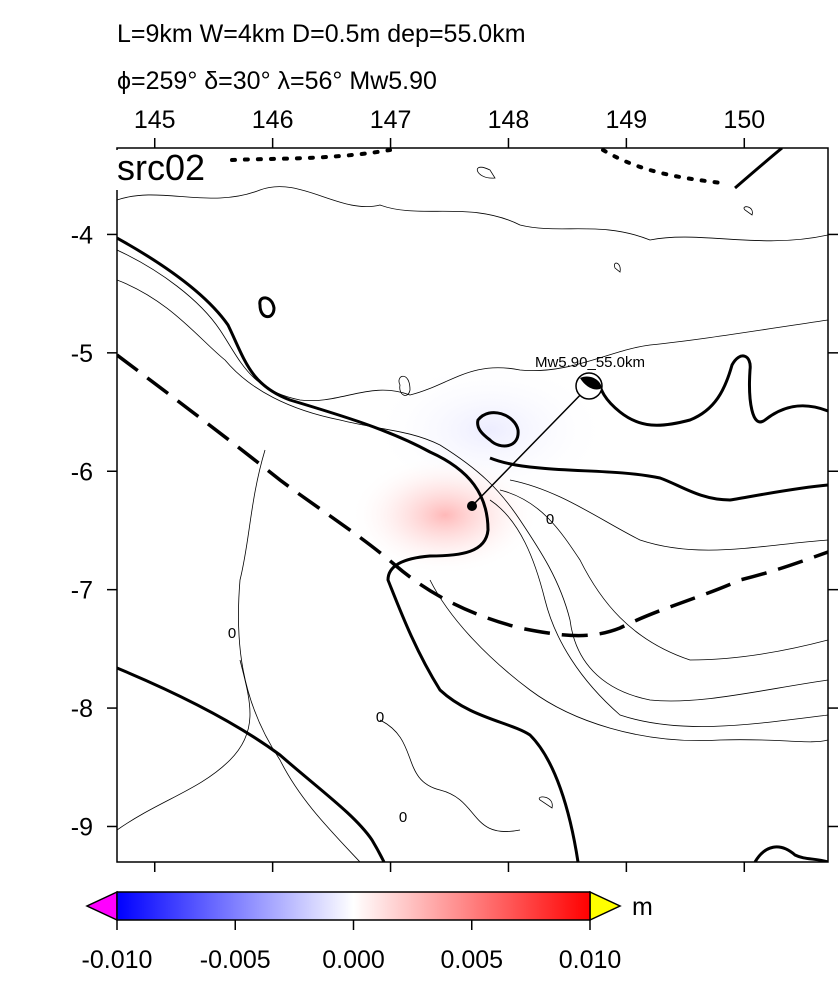 This screenshot has height=981, width=840. Describe the element at coordinates (530, 446) in the screenshot. I see `event-link` at that location.